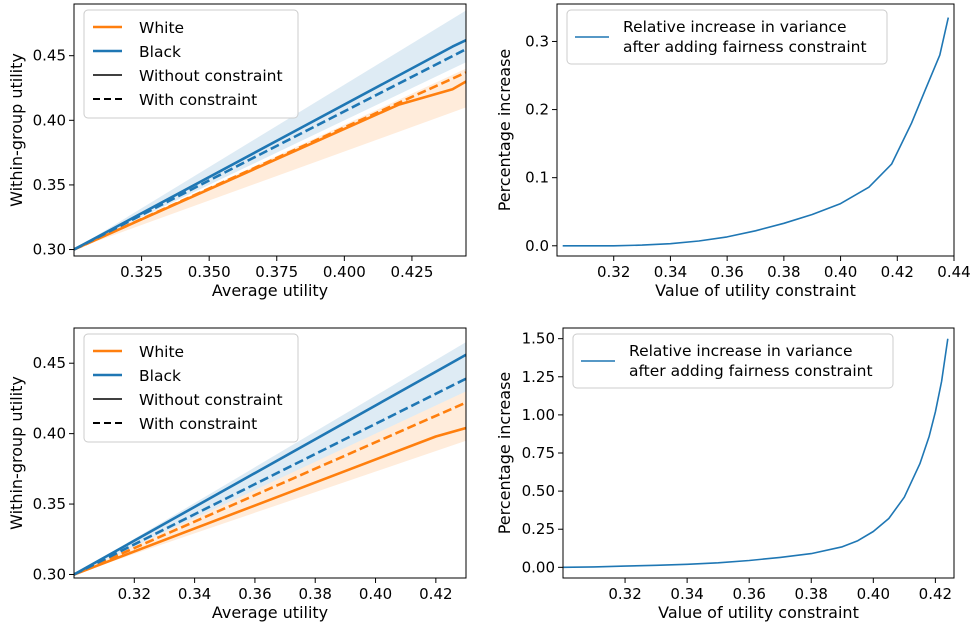 This screenshot has width=971, height=629. I want to click on x-tick-label: 0.375, so click(276, 272).